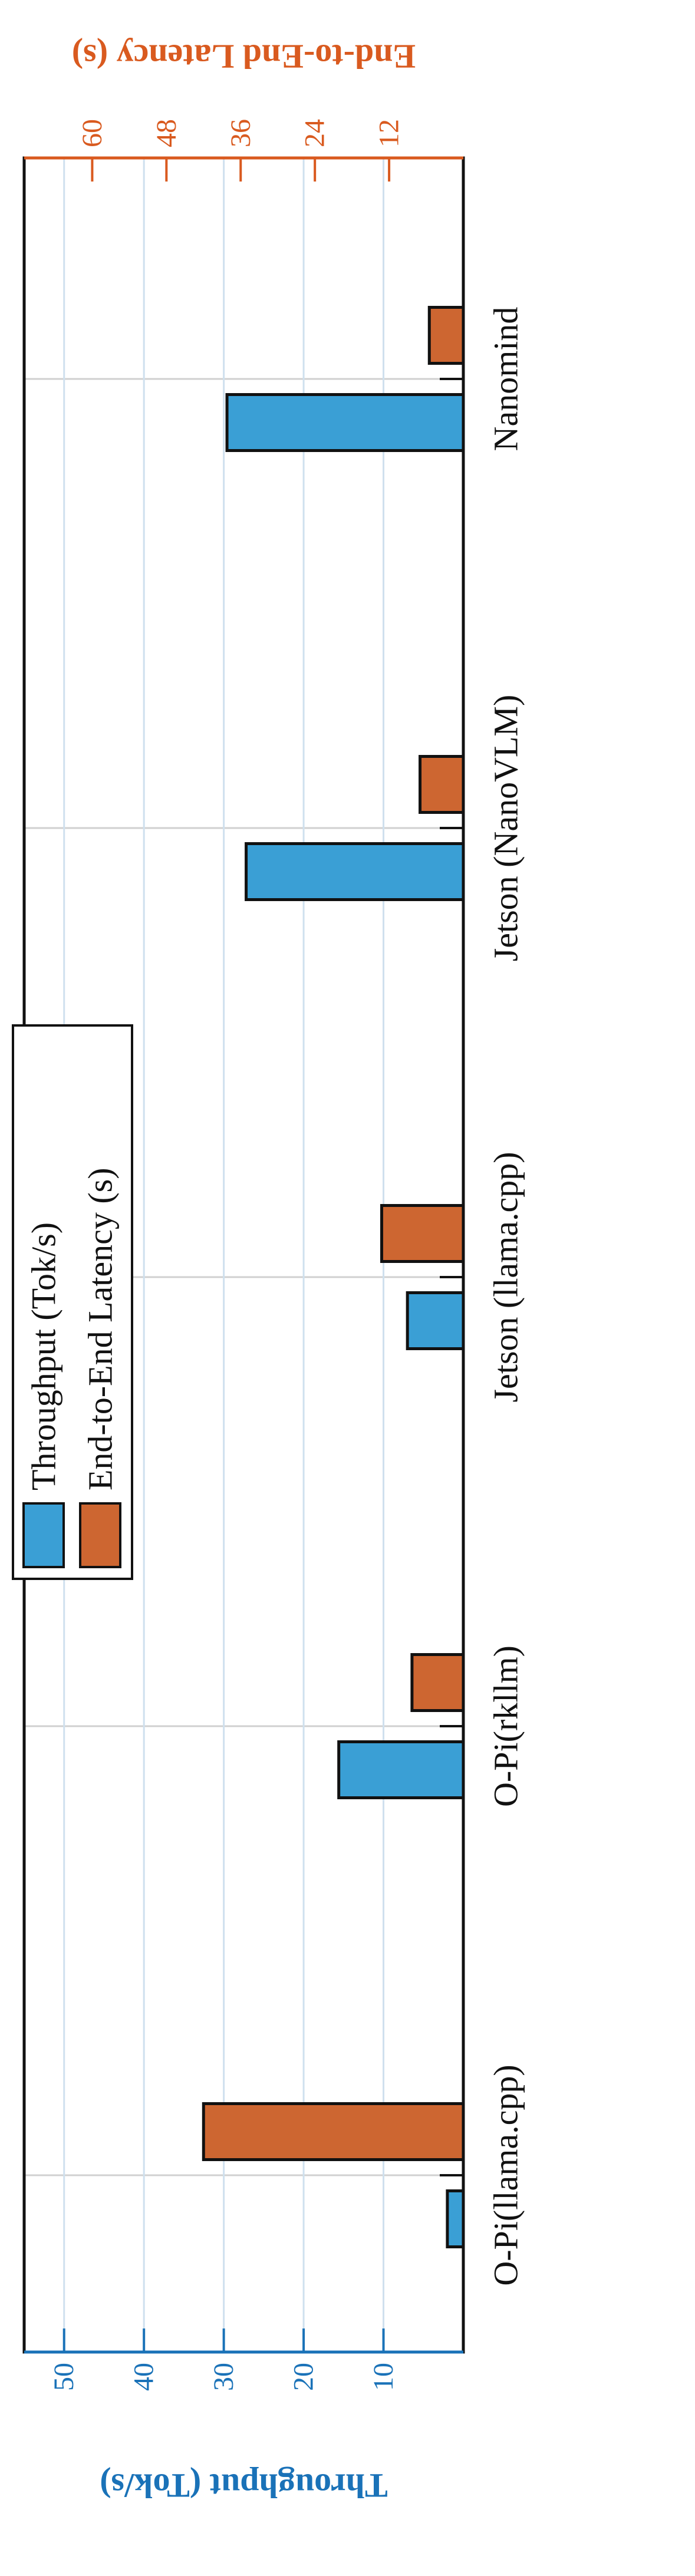  I want to click on legend-box, so click(72, 1302).